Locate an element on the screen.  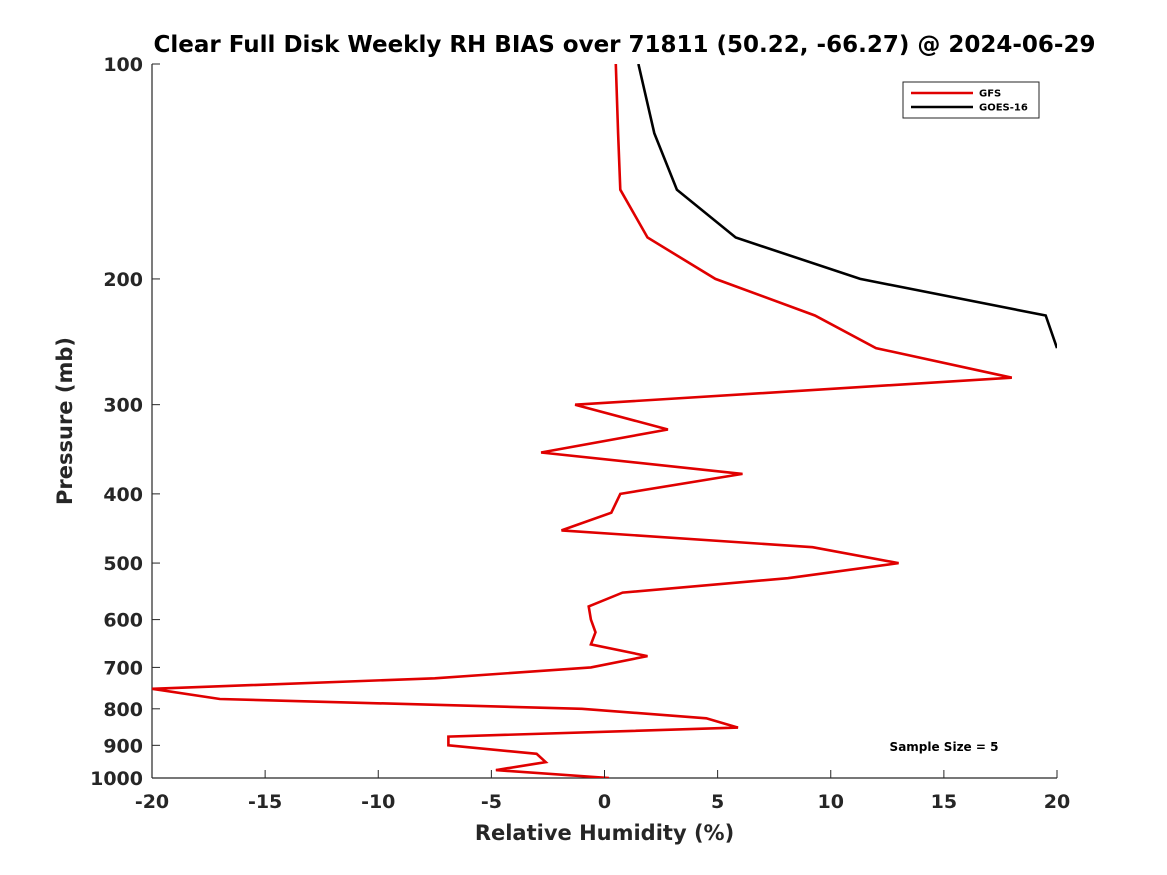
x-tick-label: 20 is located at coordinates (1057, 802).